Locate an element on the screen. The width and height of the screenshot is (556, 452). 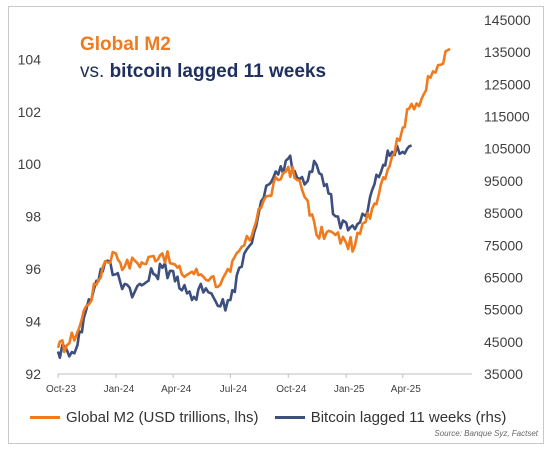
y-left-tick-label: 100 is located at coordinates (30, 164).